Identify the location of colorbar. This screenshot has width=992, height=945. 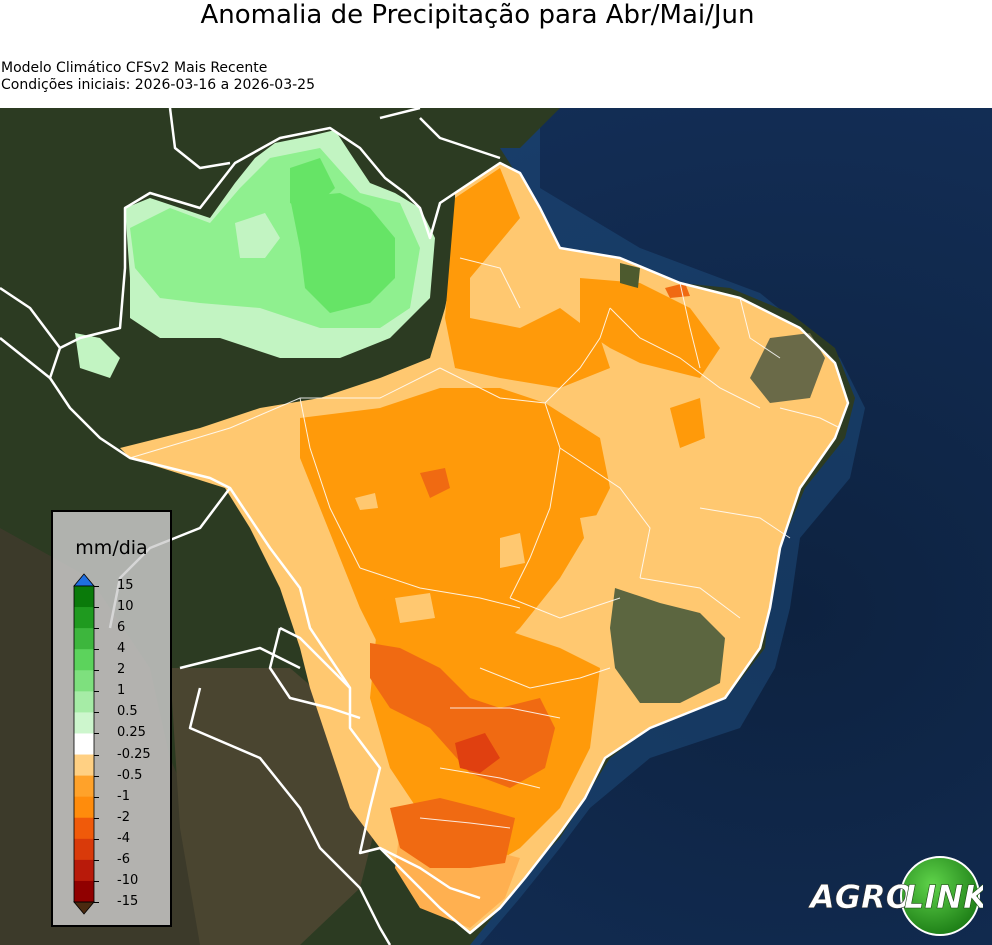
(84, 744).